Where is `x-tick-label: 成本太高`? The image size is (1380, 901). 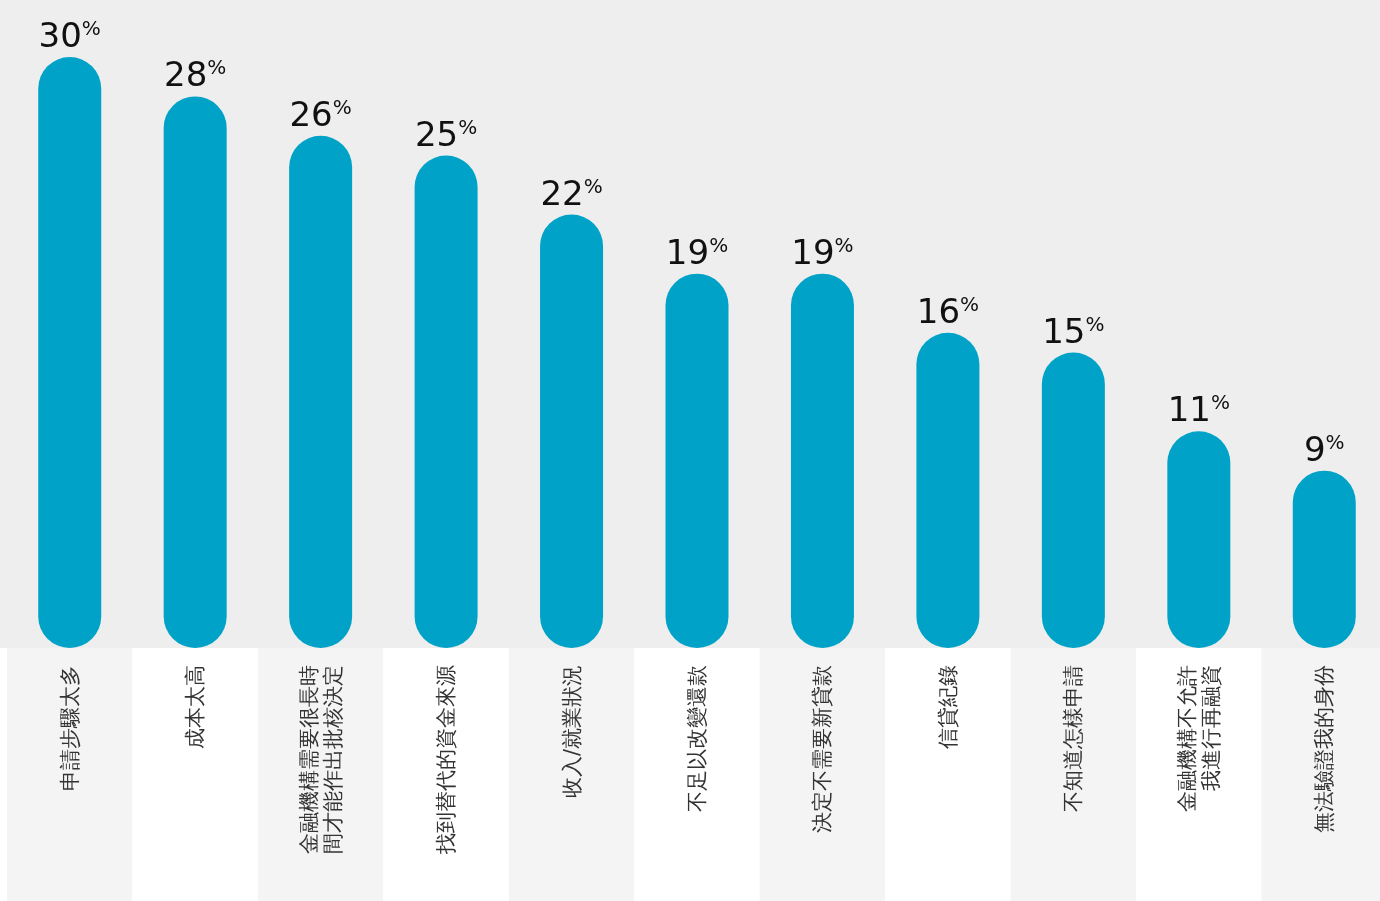
x-tick-label: 成本太高 is located at coordinates (195, 707).